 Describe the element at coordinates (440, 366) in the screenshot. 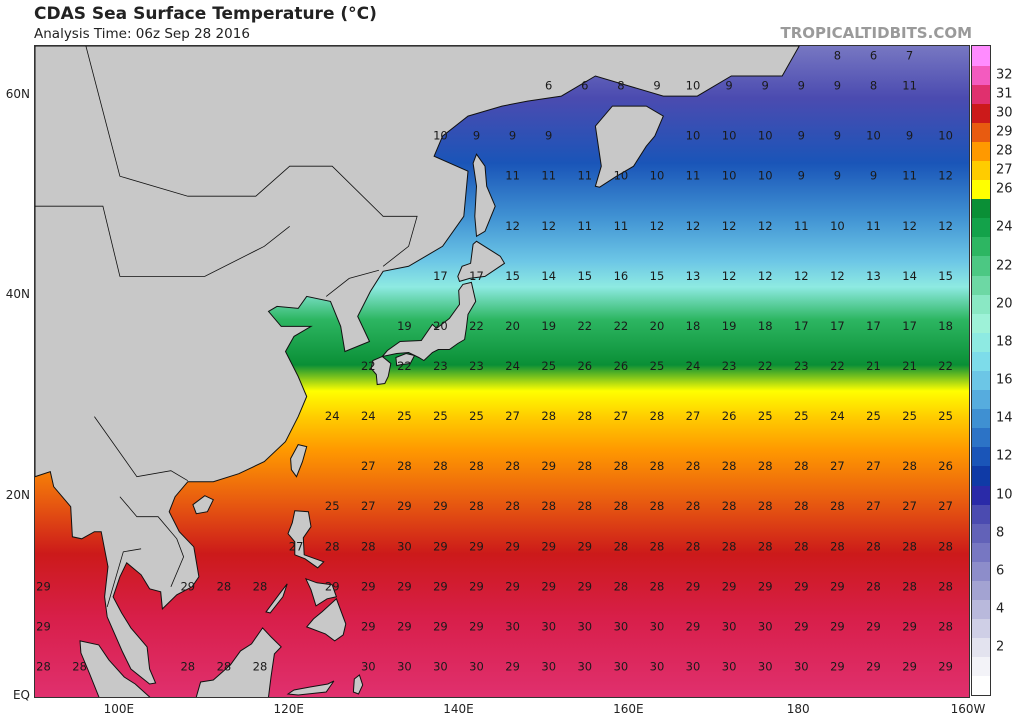

I see `sst-value: 23` at that location.